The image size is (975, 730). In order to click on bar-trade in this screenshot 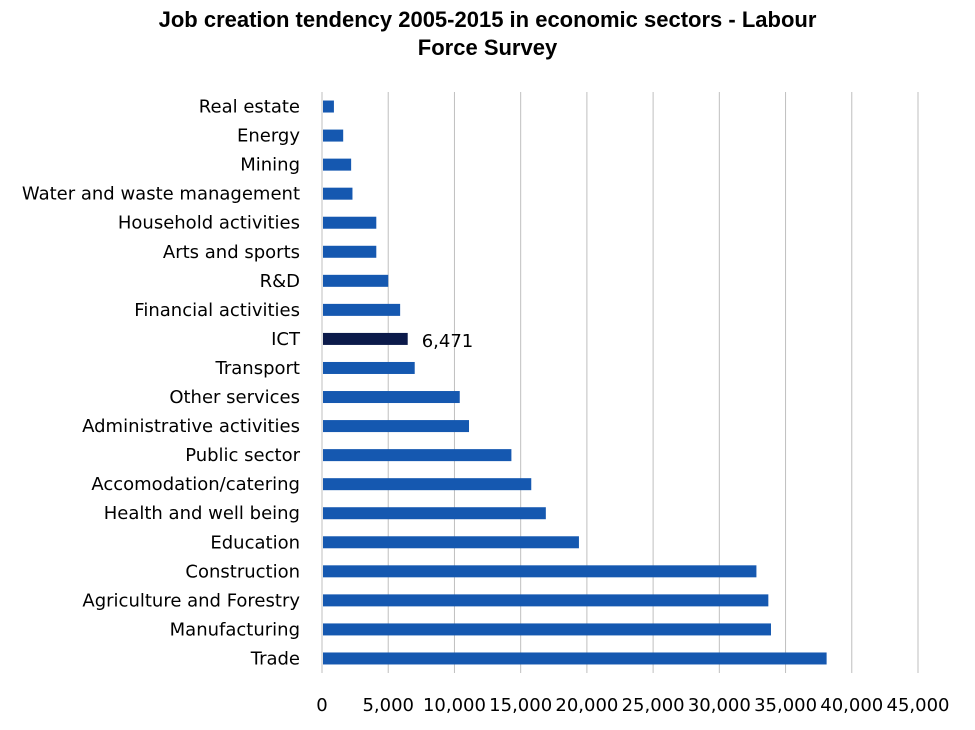, I will do `click(575, 658)`.